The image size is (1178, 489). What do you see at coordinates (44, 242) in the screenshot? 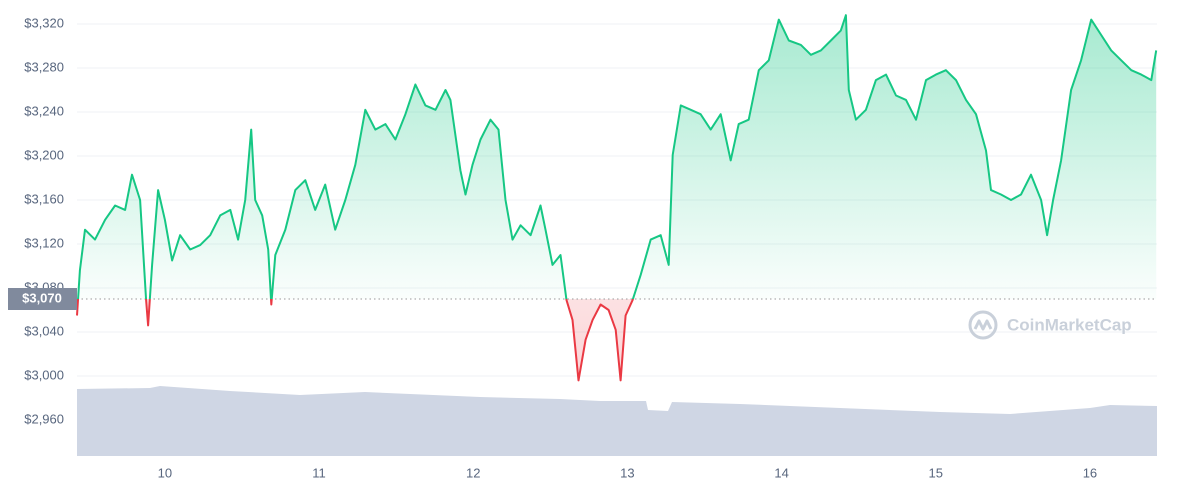
I see `y-tick-label: $3,120` at bounding box center [44, 242].